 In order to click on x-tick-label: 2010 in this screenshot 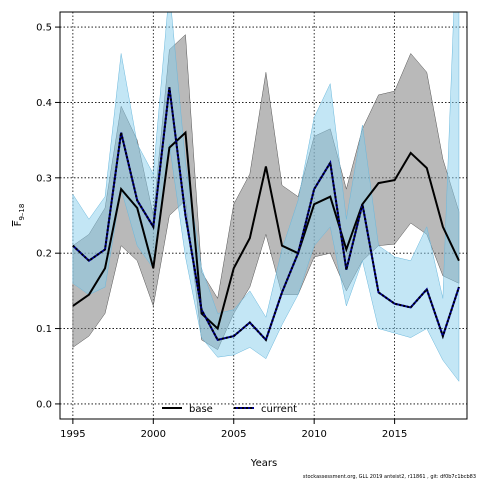, I will do `click(313, 434)`.